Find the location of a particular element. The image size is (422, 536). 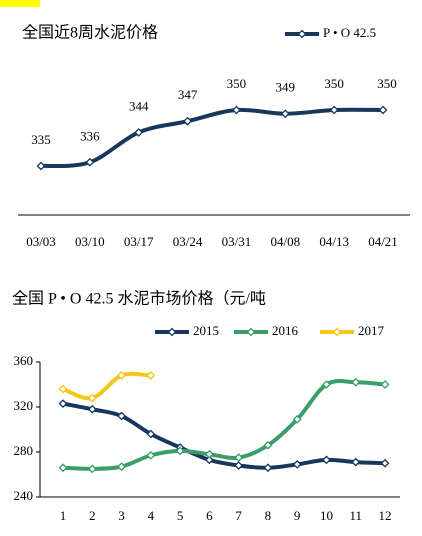

x-tick-label: 03/24 is located at coordinates (188, 241).